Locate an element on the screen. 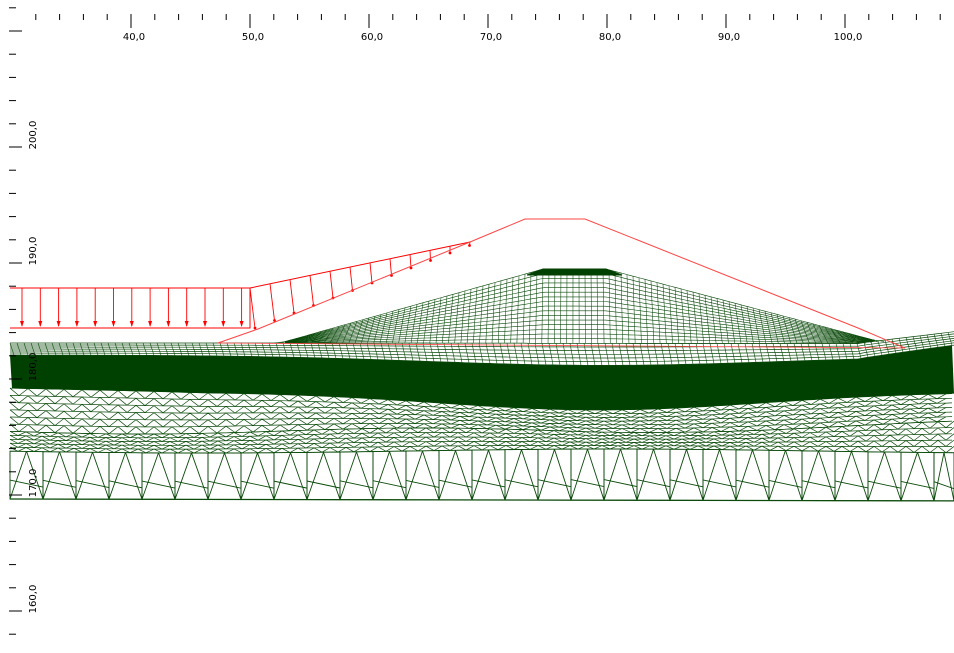  embankment-crest is located at coordinates (574, 272).